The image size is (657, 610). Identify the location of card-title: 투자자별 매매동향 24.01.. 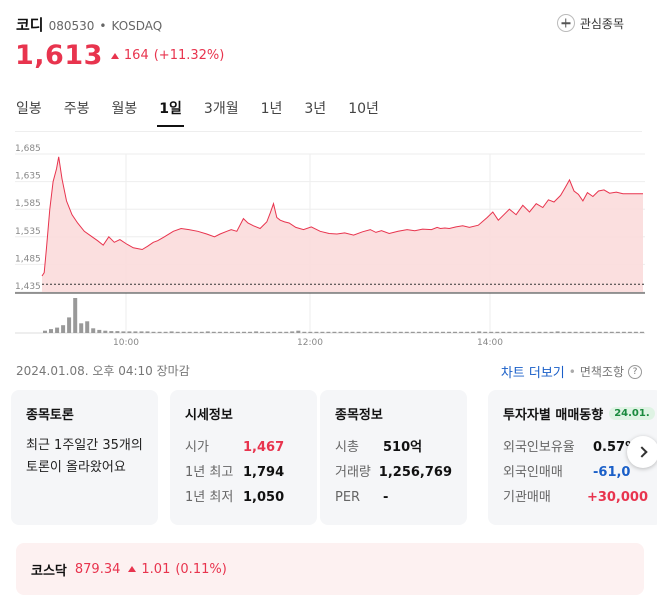
(579, 413).